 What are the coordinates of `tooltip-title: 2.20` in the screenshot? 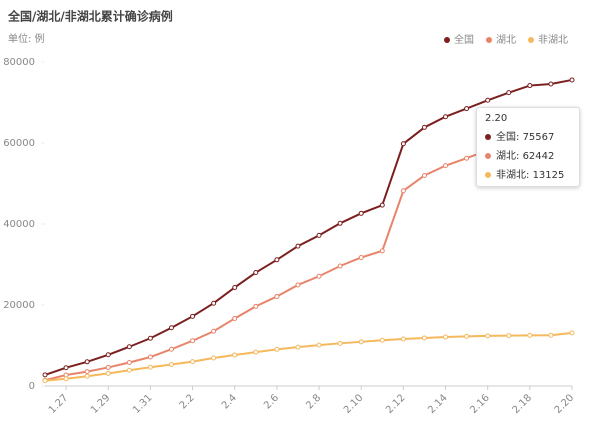 It's located at (496, 118).